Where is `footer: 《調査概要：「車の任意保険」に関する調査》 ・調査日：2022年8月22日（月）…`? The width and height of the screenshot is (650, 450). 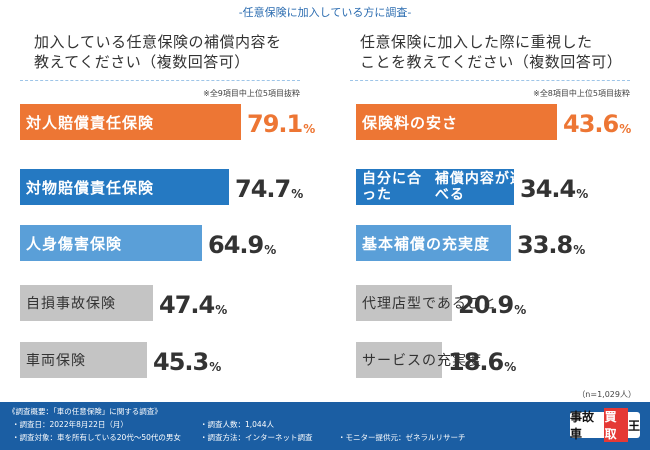 footer: 《調査概要：「車の任意保険」に関する調査》 ・調査日：2022年8月22日（月）… is located at coordinates (325, 426).